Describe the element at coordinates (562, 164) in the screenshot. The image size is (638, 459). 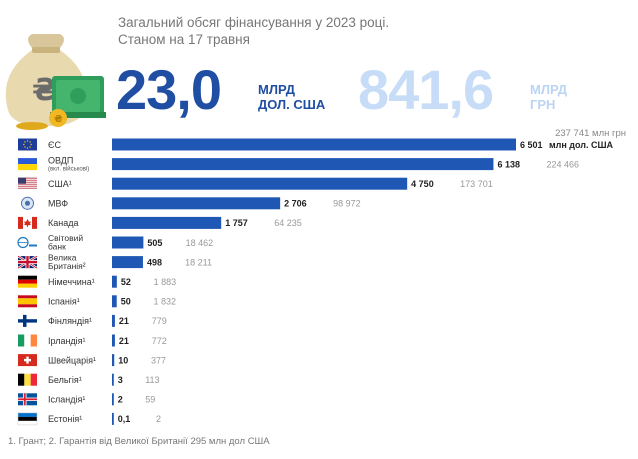
I see `bar-uah-label: 224 466` at that location.